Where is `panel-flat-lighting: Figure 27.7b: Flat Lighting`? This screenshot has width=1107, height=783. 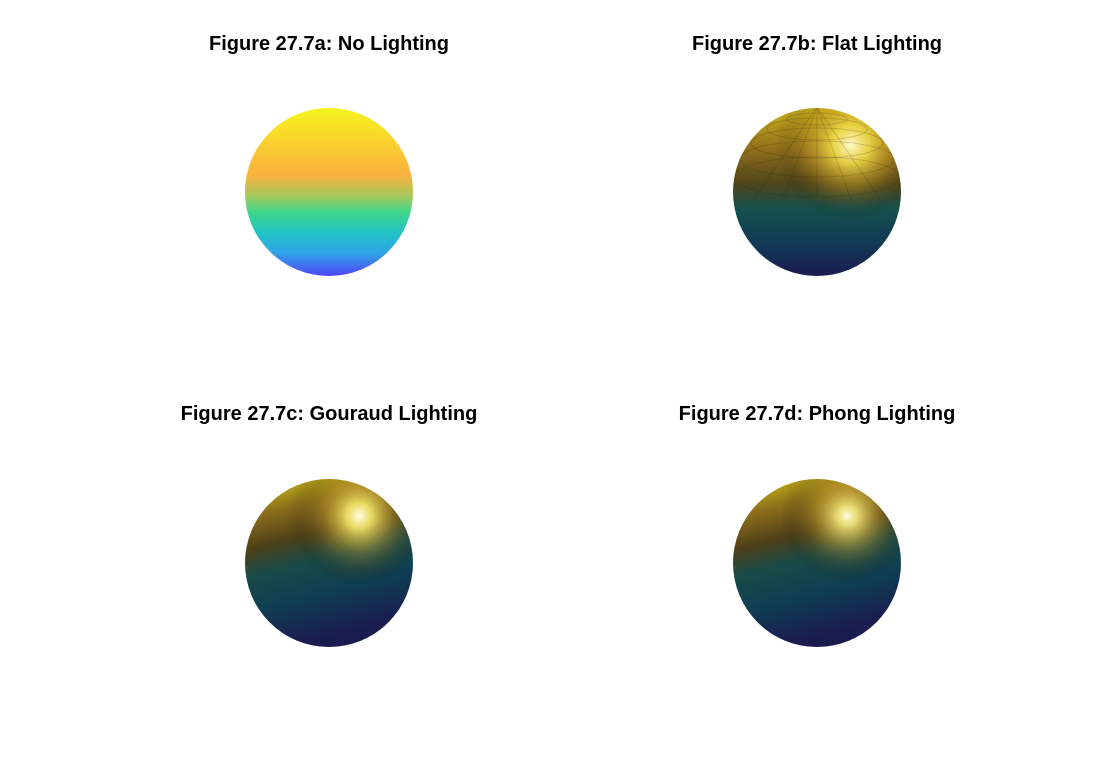
panel-flat-lighting: Figure 27.7b: Flat Lighting is located at coordinates (817, 182).